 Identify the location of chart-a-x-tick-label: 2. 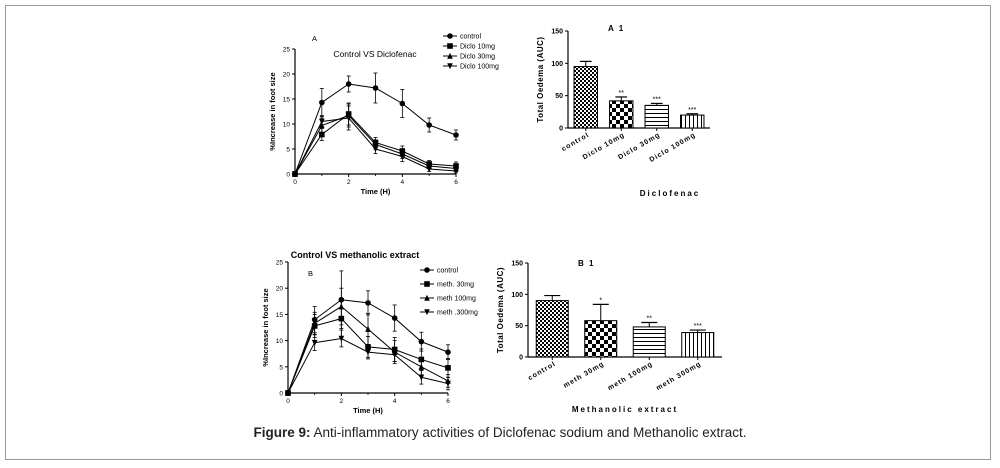
(349, 182).